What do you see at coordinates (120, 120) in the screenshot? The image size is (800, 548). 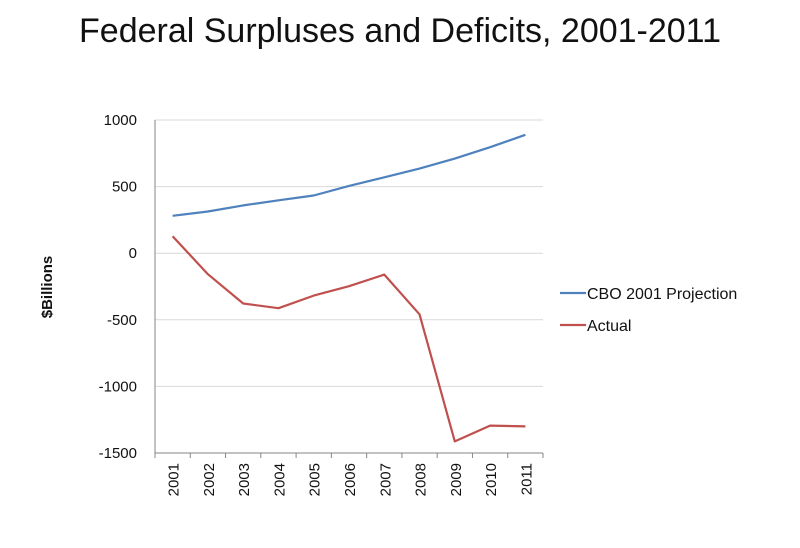 I see `y-tick-label: 1000` at bounding box center [120, 120].